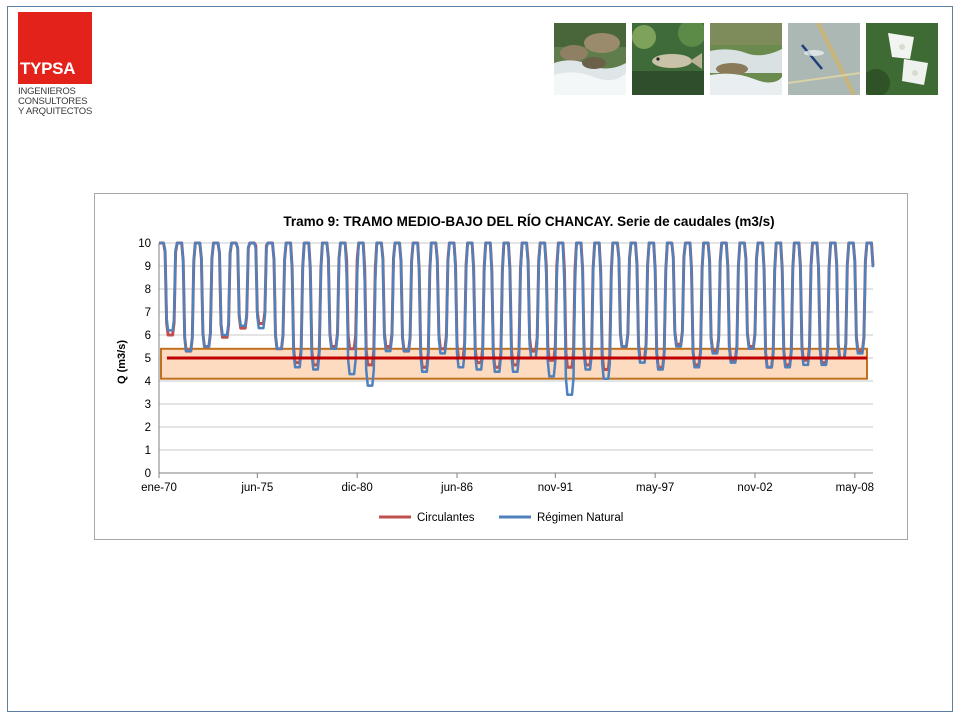 The width and height of the screenshot is (960, 720). I want to click on logo-line-2: CONSULTORES, so click(53, 101).